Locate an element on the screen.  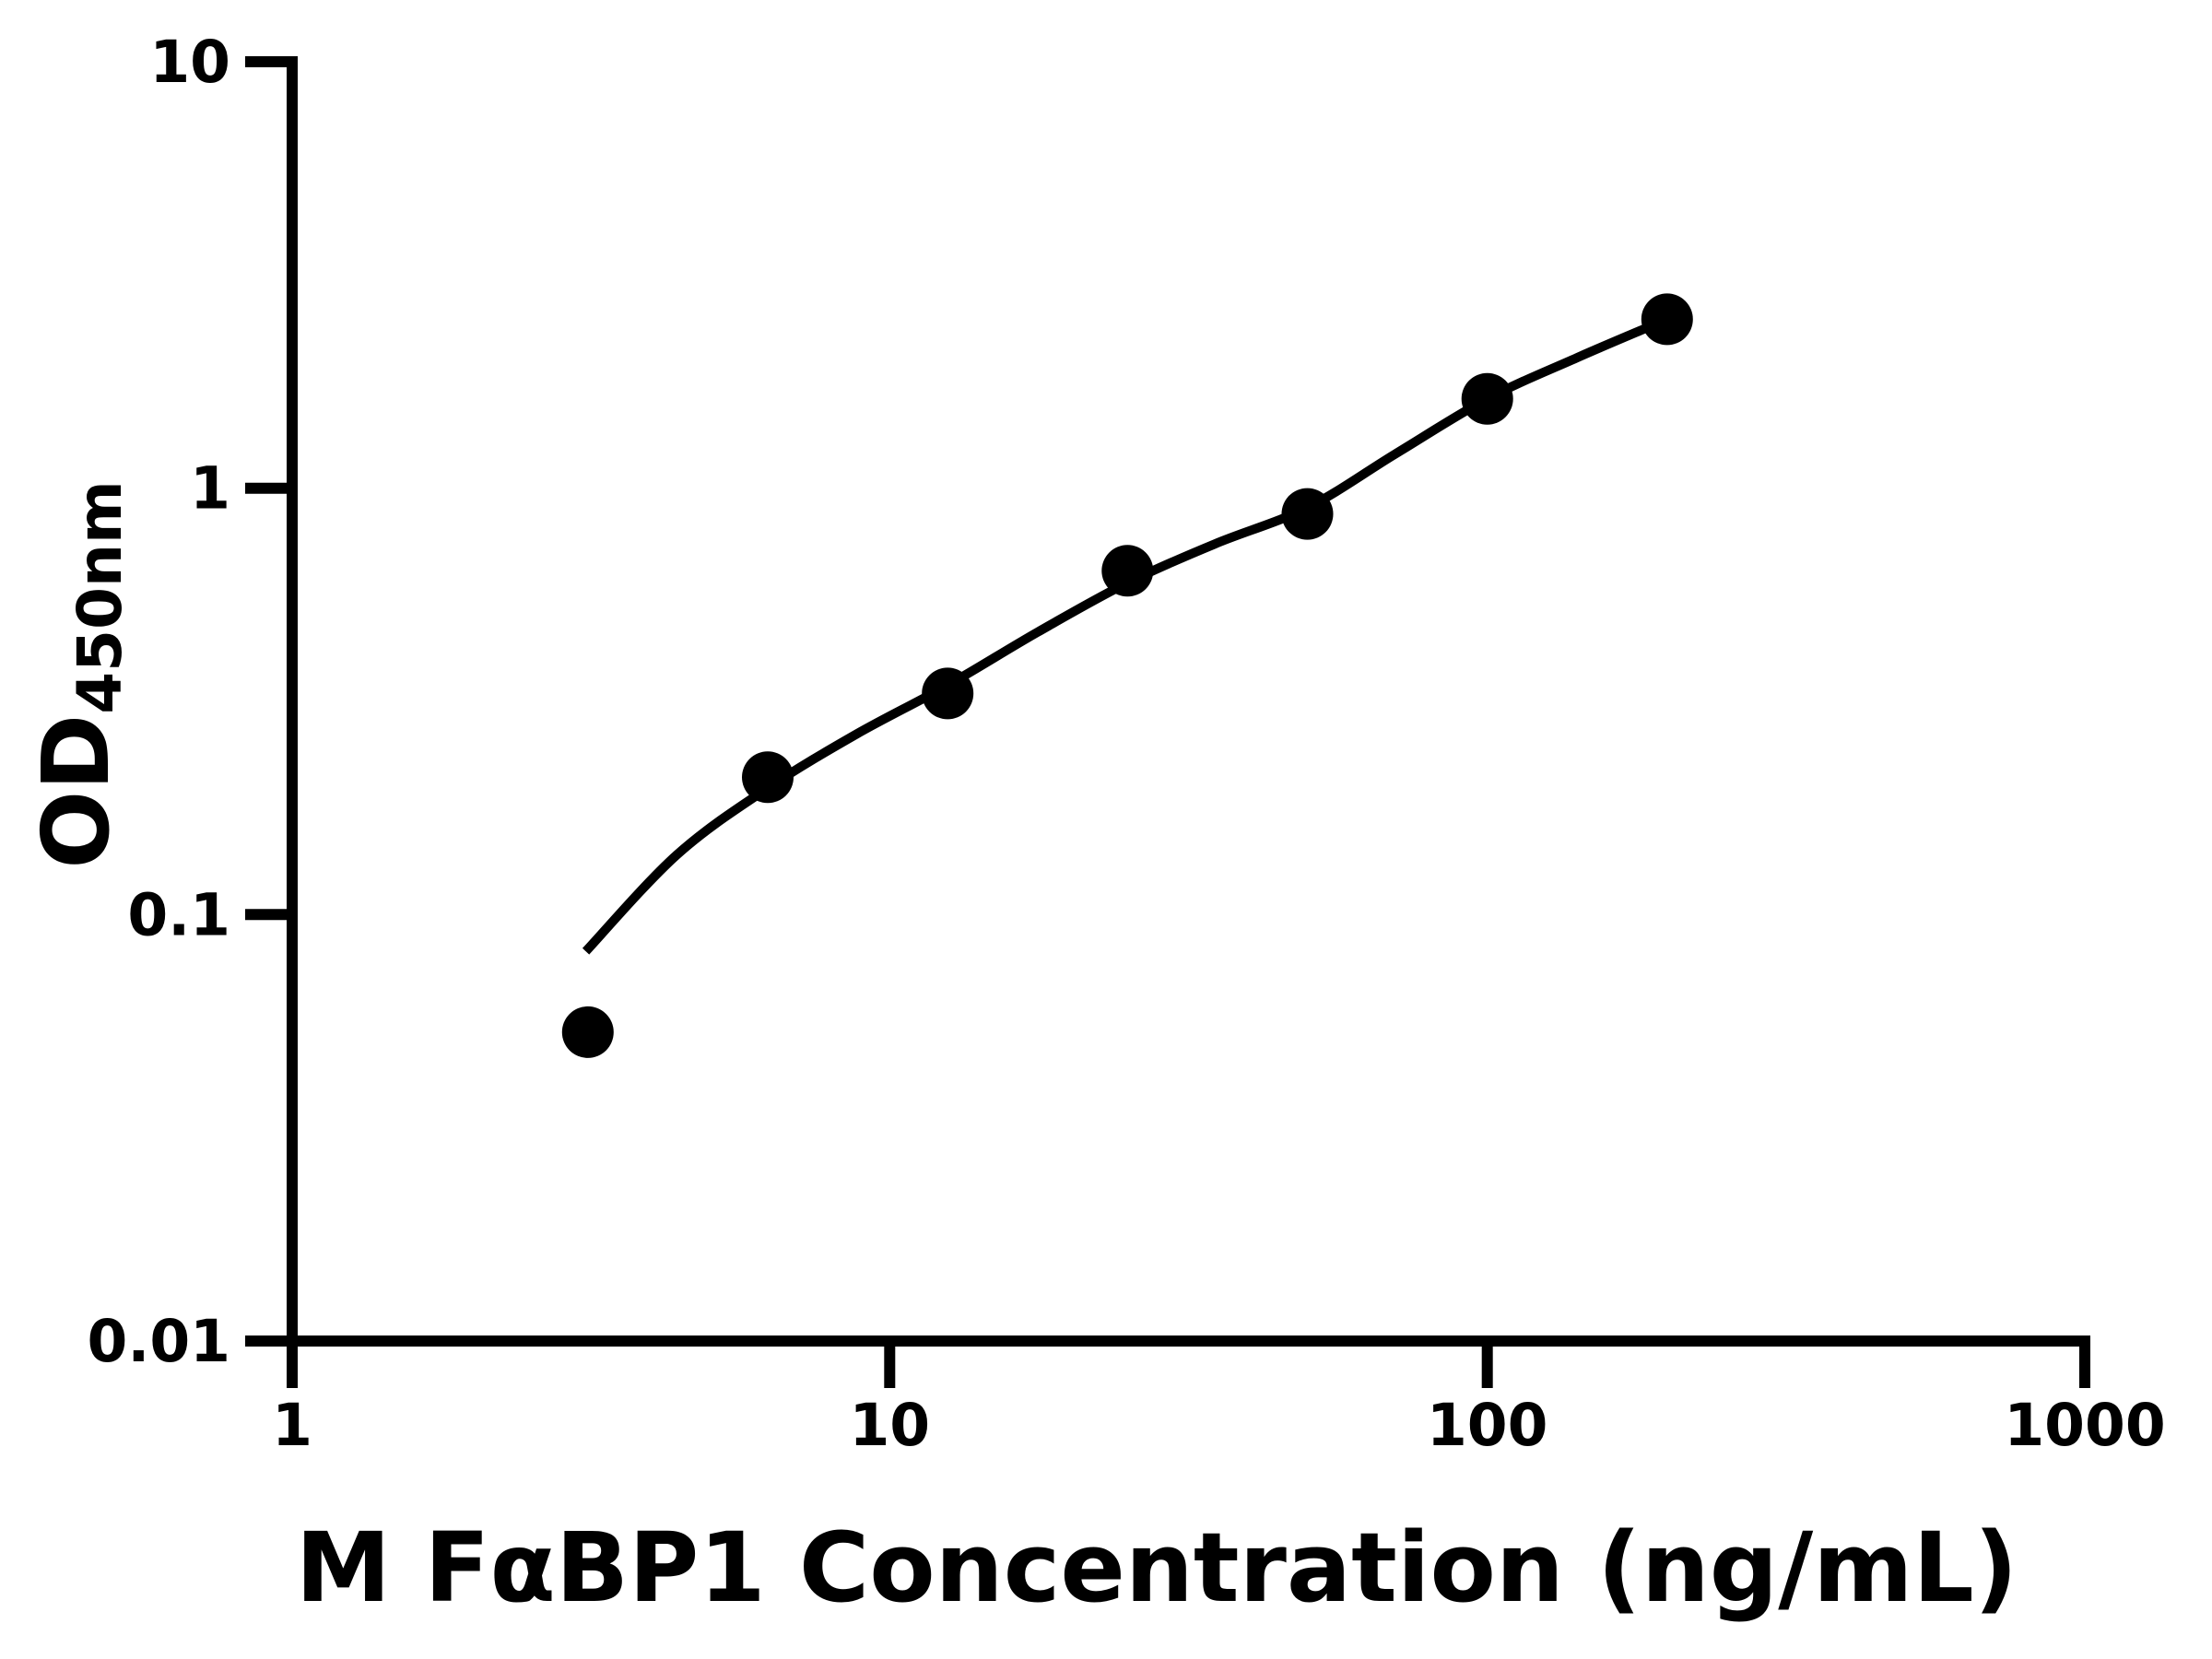
x-tick-label: 1000 is located at coordinates (2084, 1425).